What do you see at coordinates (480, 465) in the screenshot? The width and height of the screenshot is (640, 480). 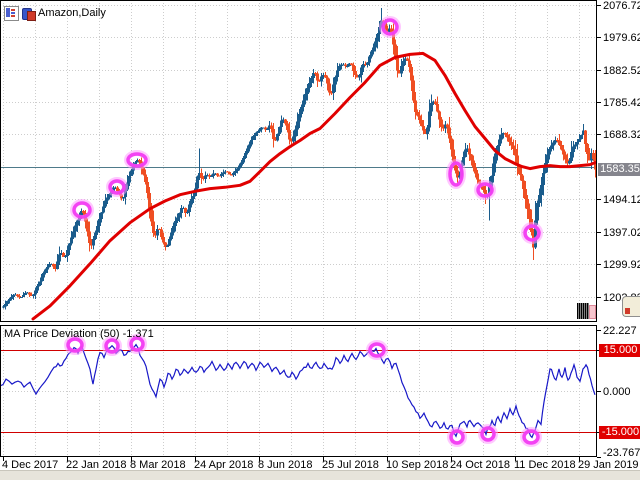 I see `time-axis-label: 24 Oct 2018` at bounding box center [480, 465].